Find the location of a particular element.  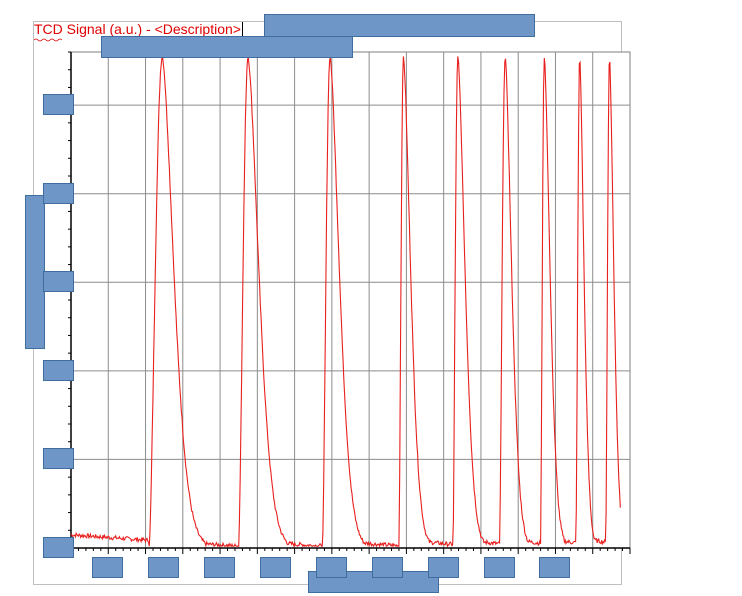

chart-title: TCD Signal (a.u.) - <Description> is located at coordinates (138, 29).